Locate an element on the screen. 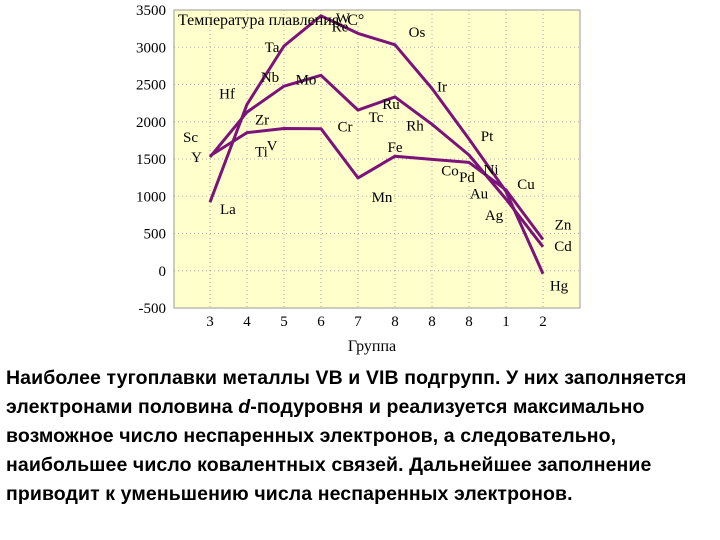 Image resolution: width=720 pixels, height=540 pixels. element-label-v: V is located at coordinates (272, 146).